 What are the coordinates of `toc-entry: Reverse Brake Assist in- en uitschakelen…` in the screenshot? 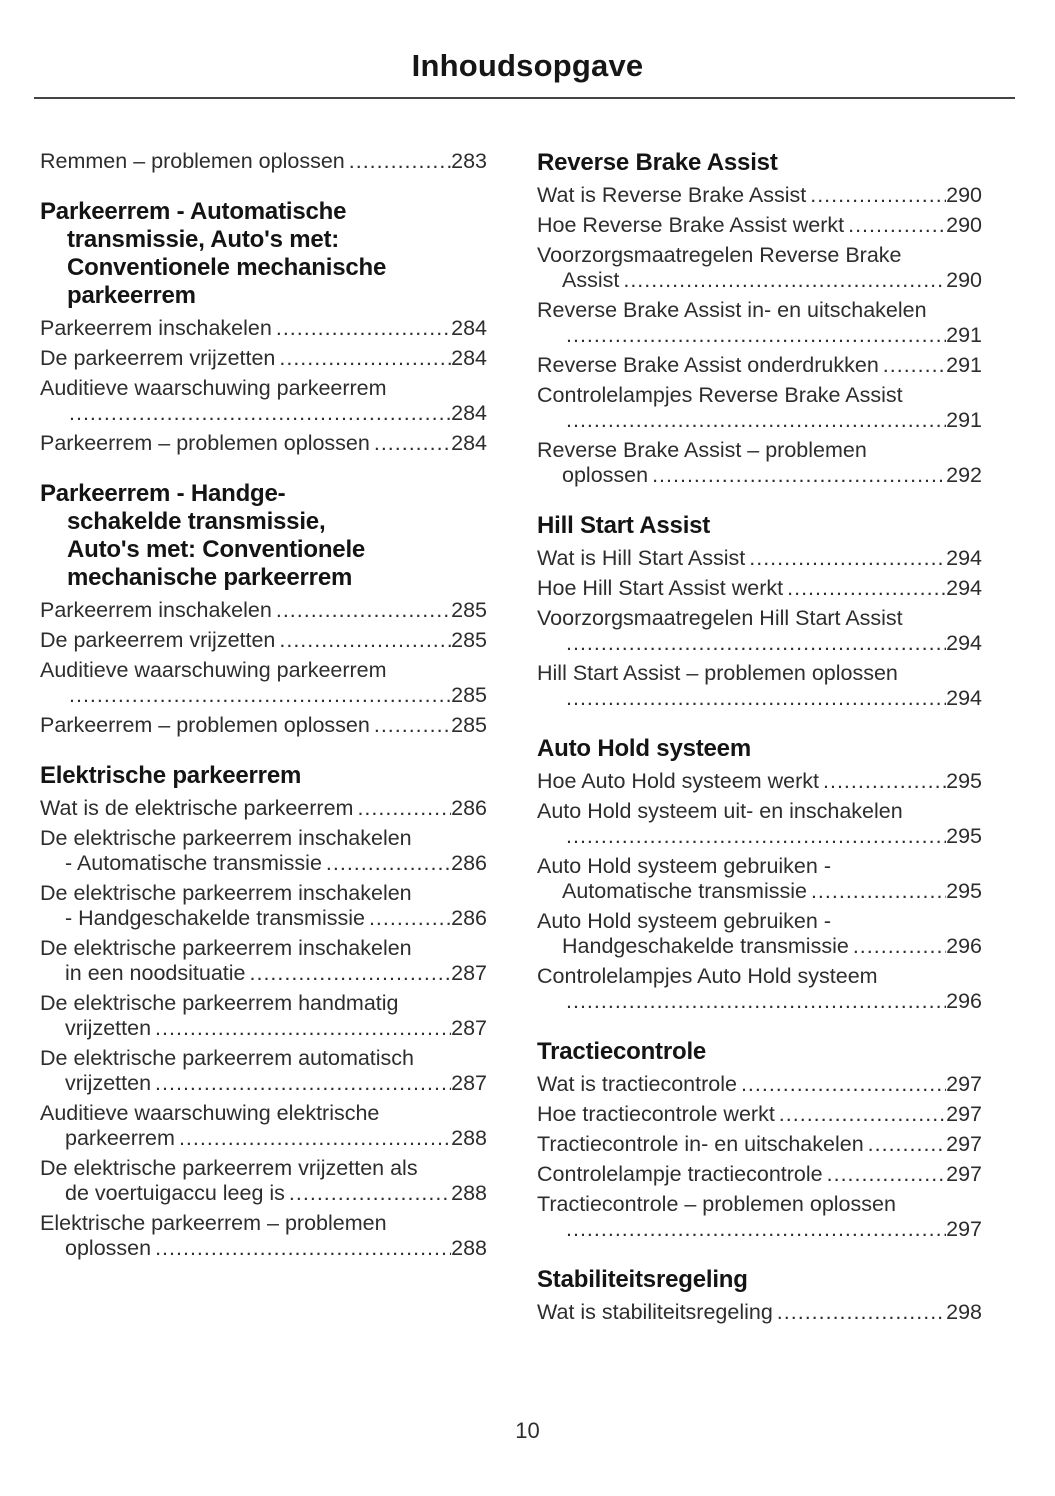 It's located at (759, 323).